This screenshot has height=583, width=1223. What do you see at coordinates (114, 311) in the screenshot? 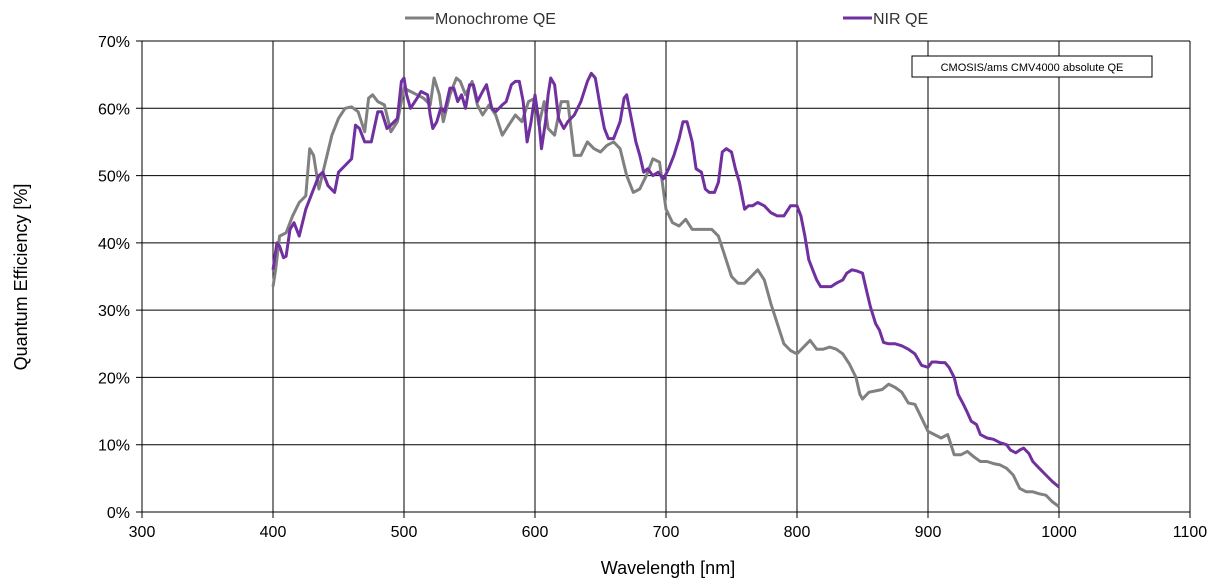
I see `y-tick-label: 30%` at bounding box center [114, 311].